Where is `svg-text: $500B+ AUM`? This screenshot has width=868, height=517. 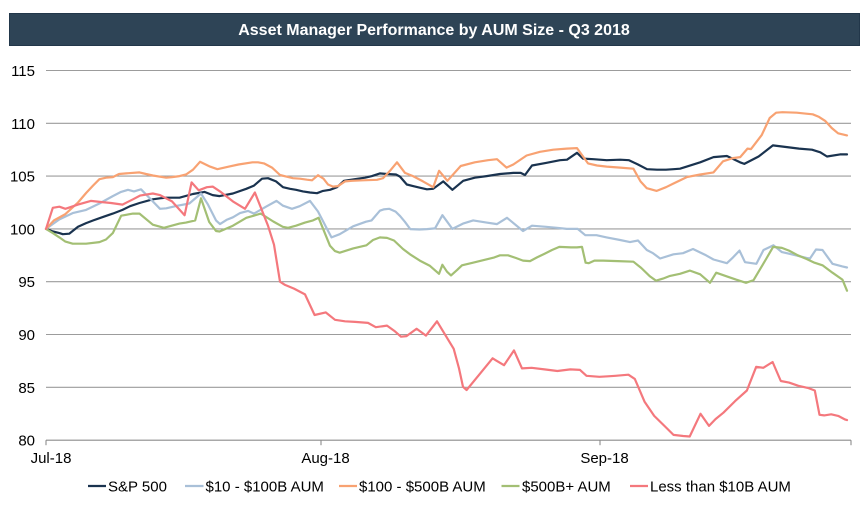 svg-text: $500B+ AUM is located at coordinates (566, 487).